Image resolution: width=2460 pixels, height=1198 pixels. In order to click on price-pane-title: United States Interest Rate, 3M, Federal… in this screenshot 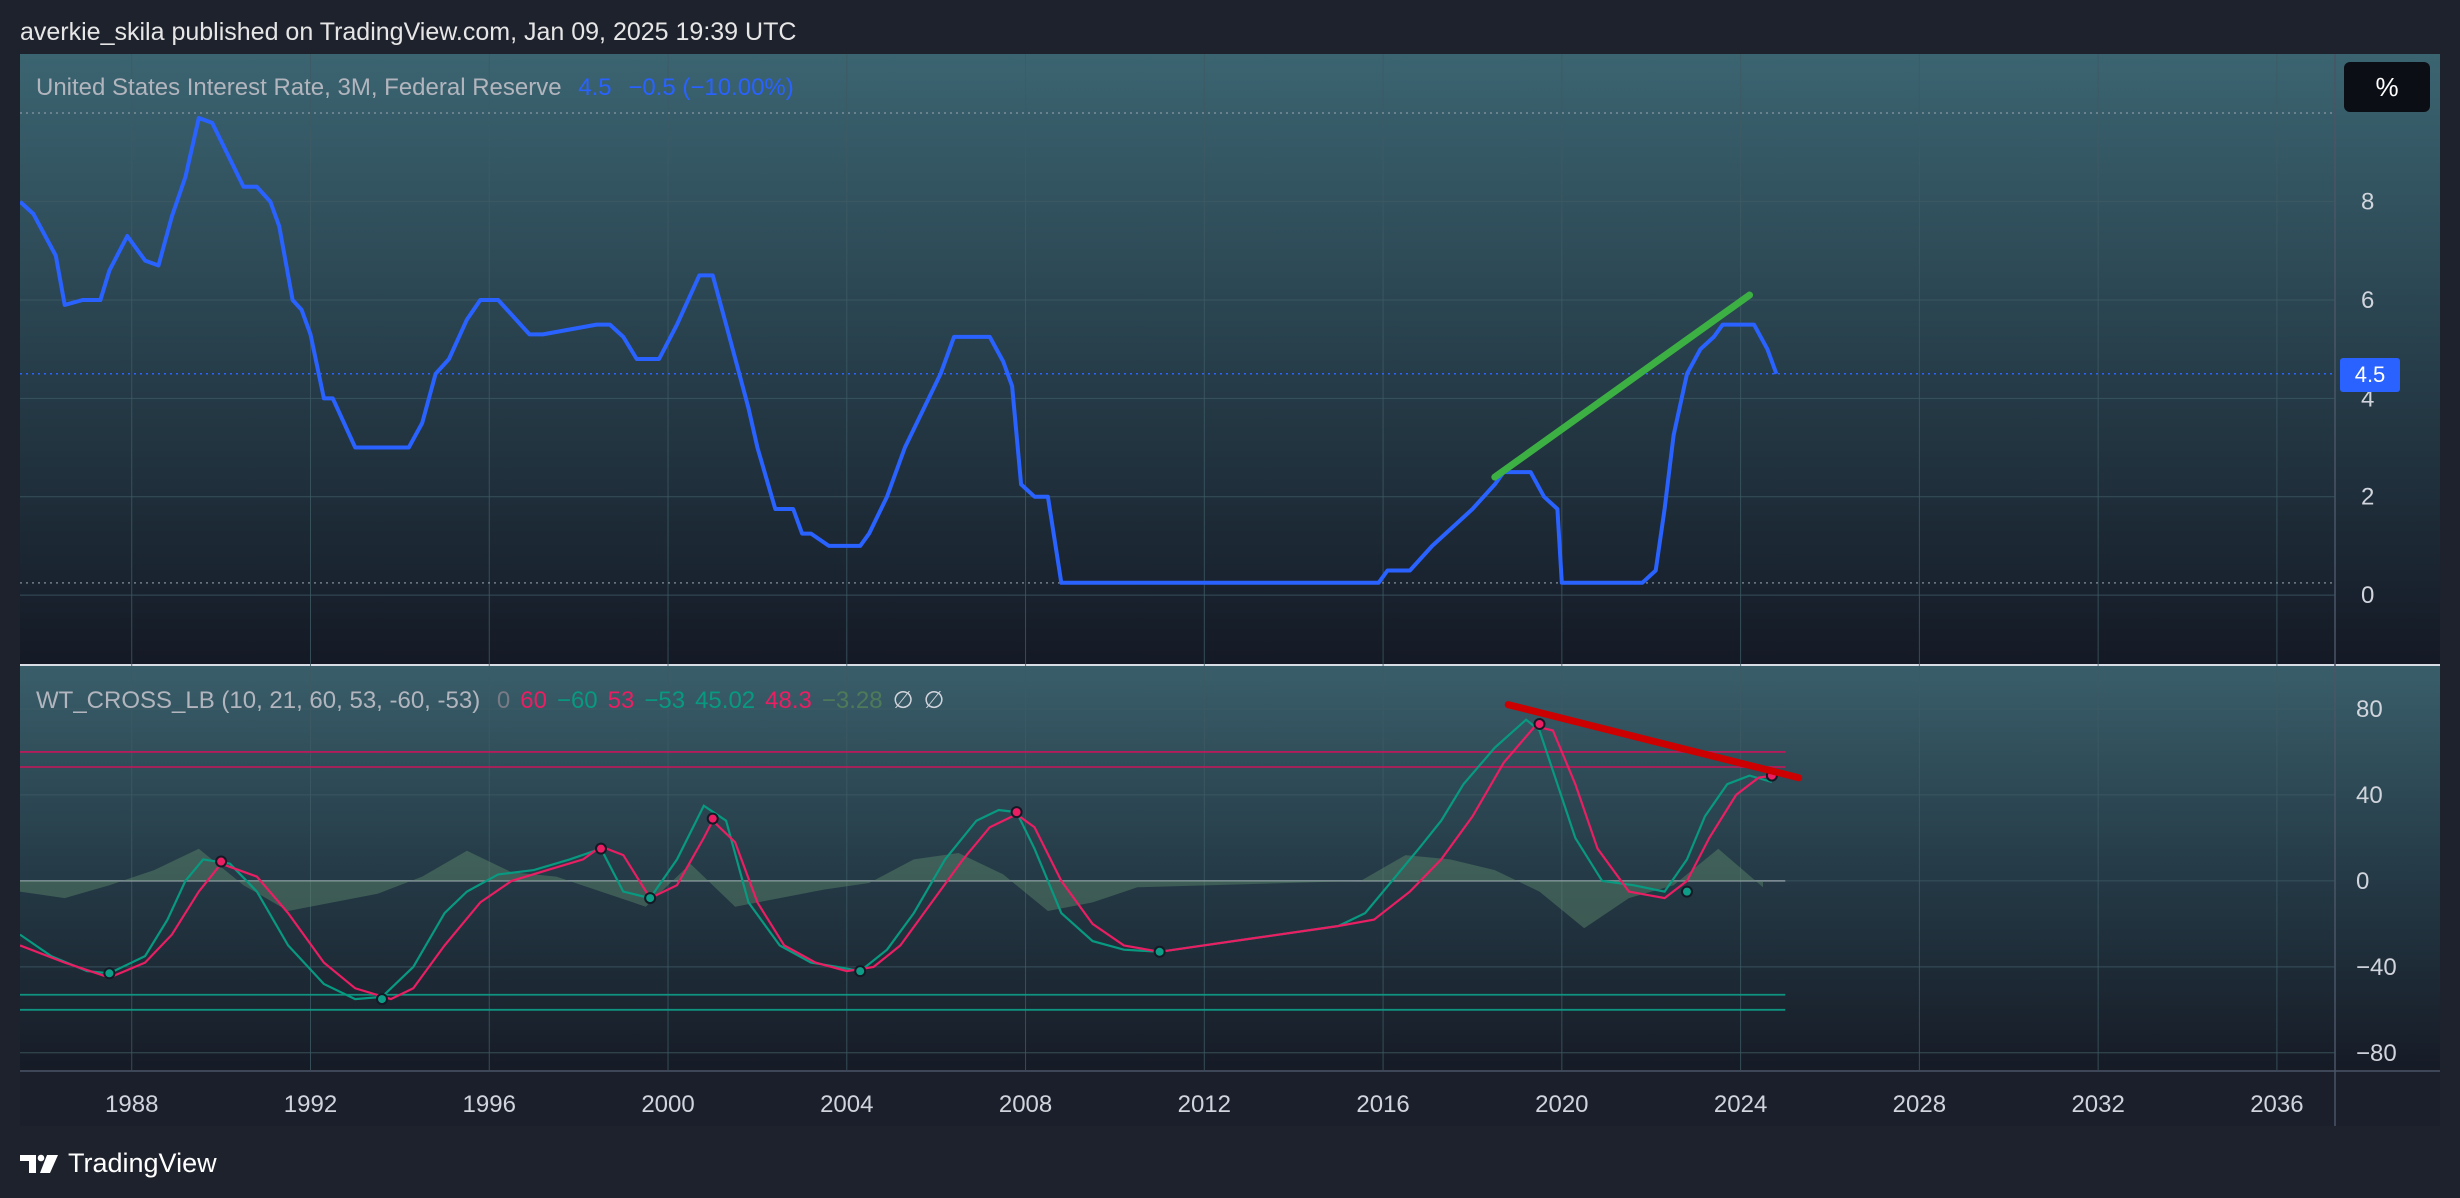, I will do `click(299, 87)`.